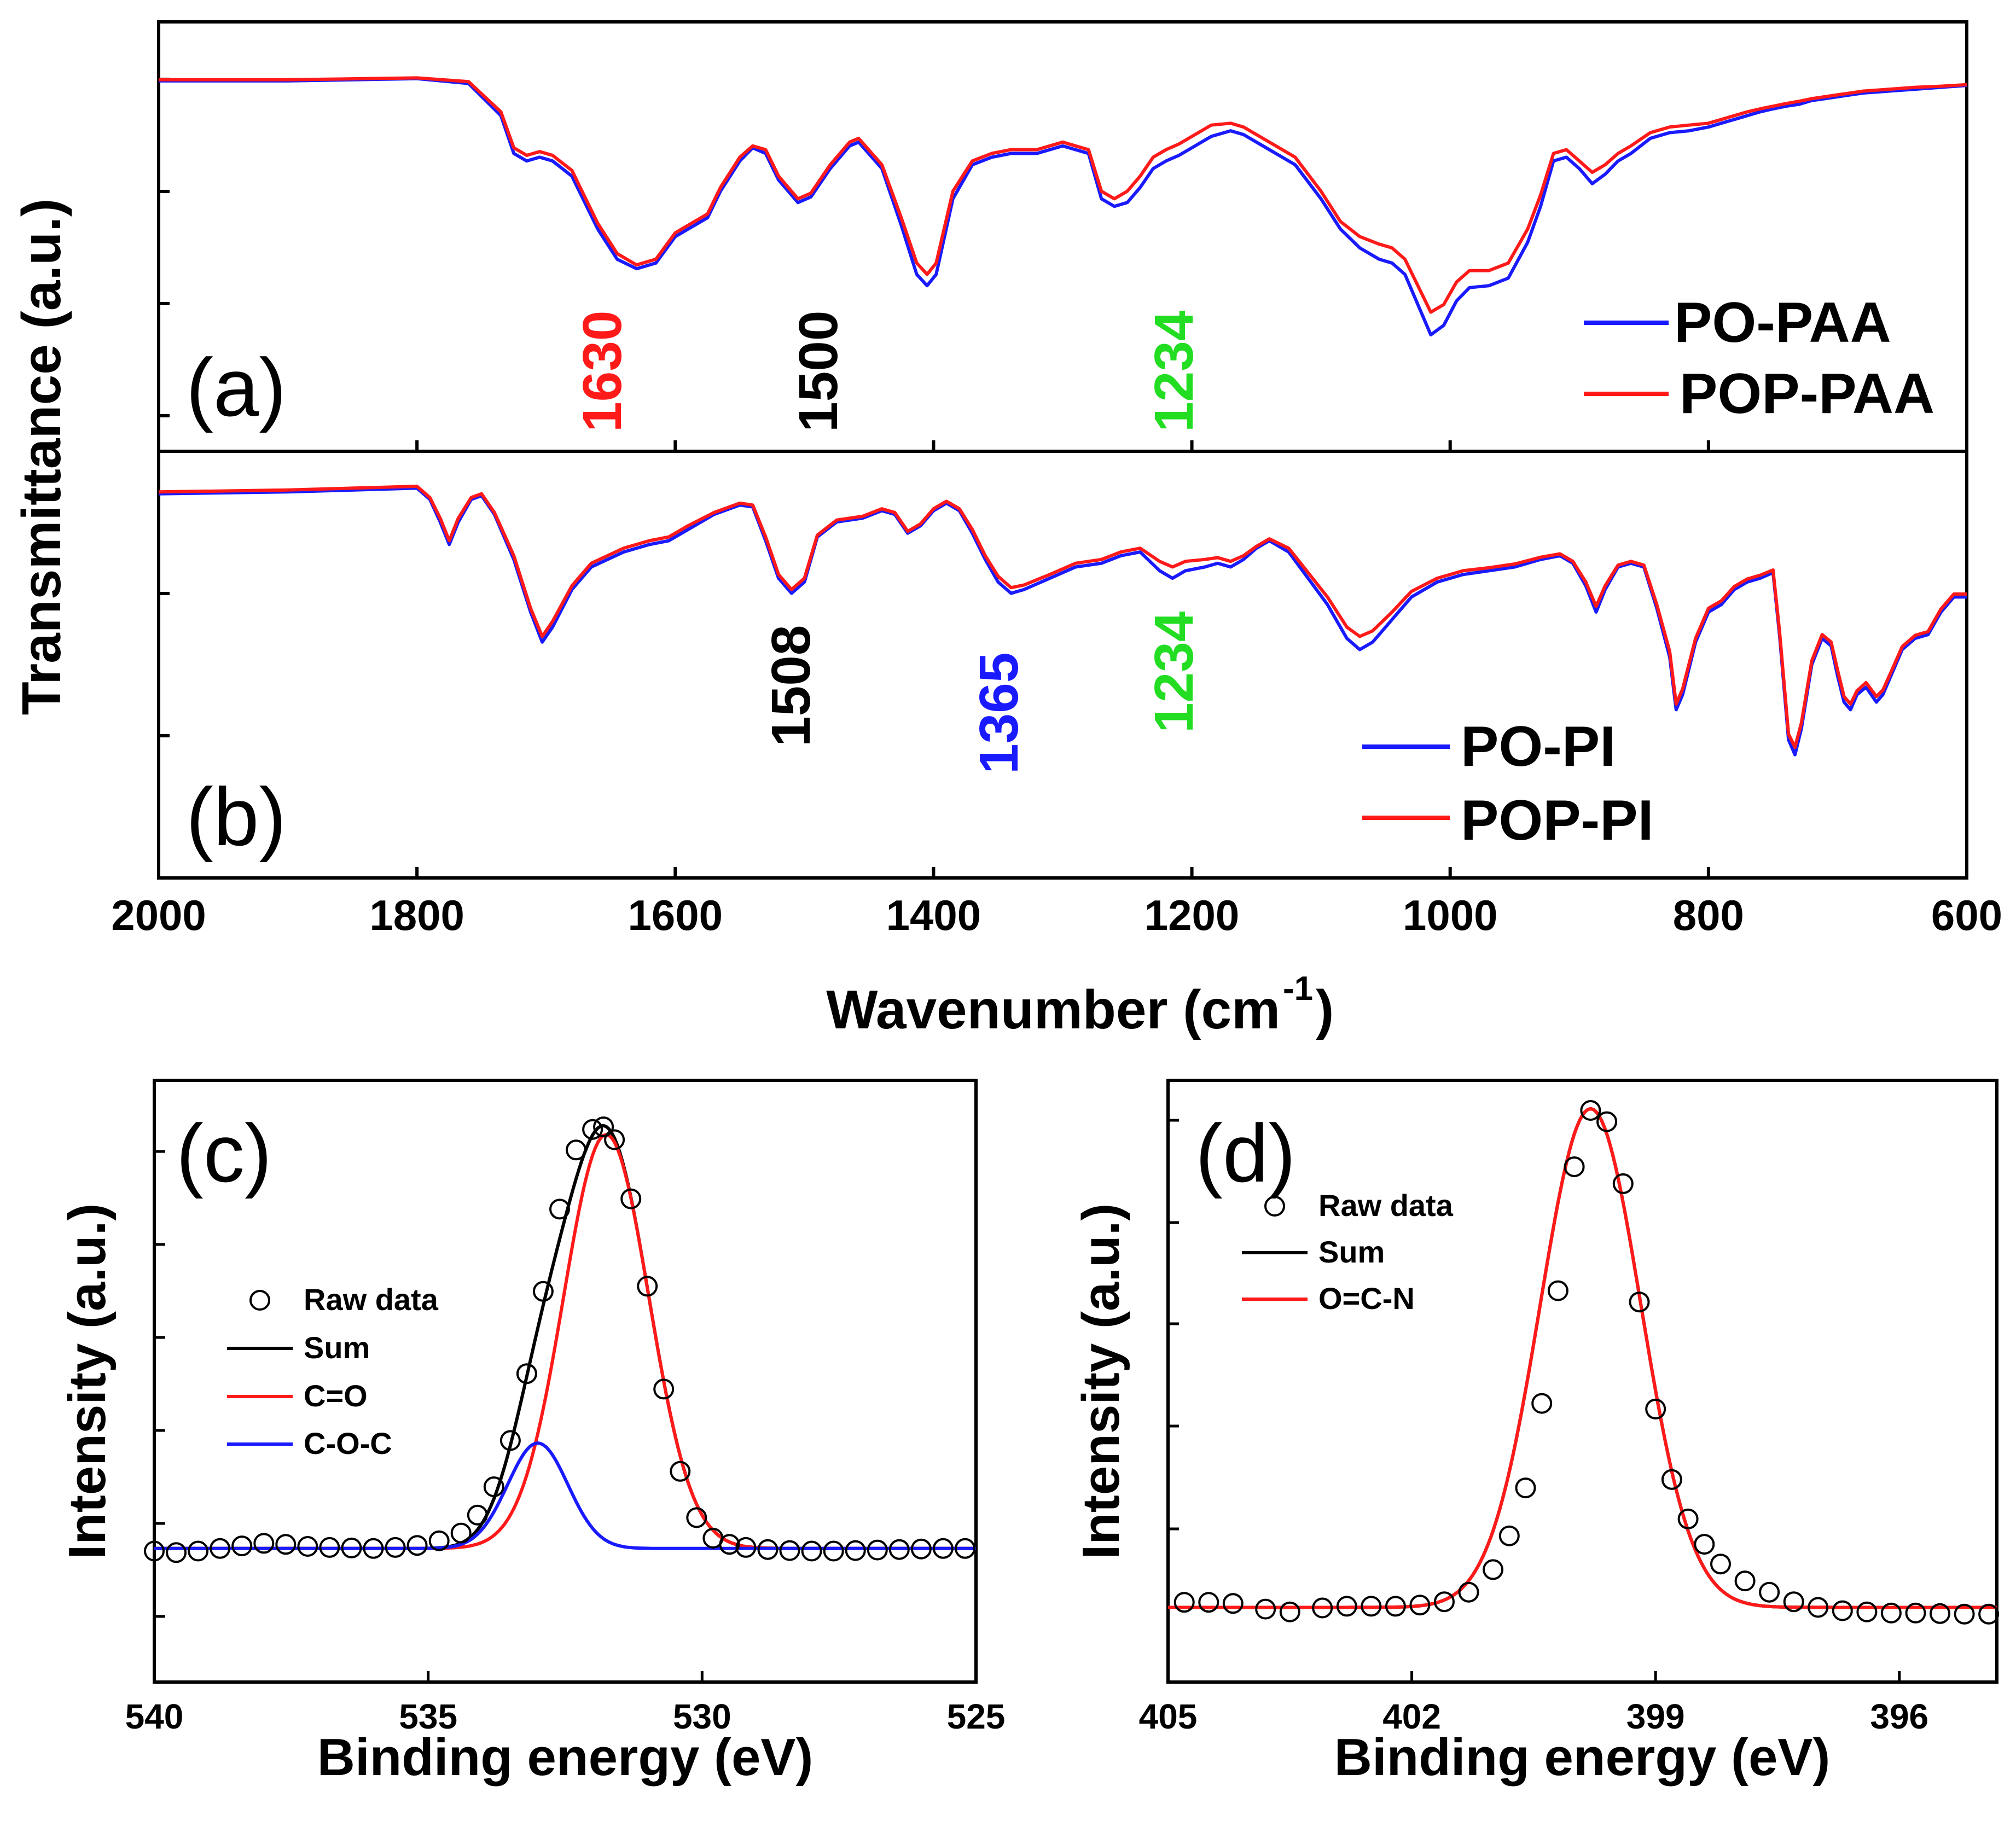  What do you see at coordinates (428, 1716) in the screenshot?
I see `x-tick-label-c: 535` at bounding box center [428, 1716].